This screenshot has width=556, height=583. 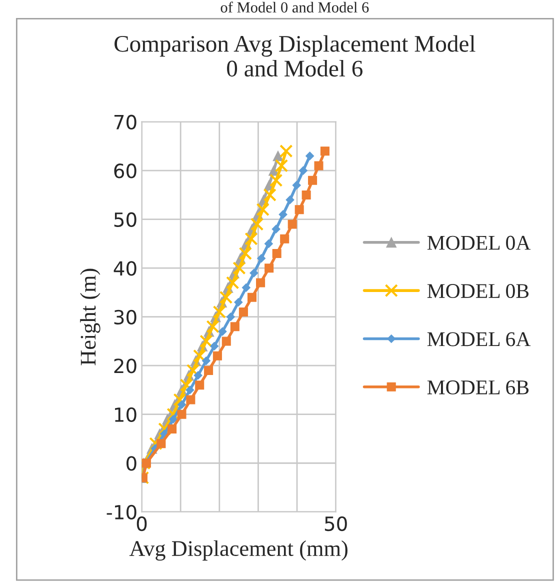 What do you see at coordinates (478, 291) in the screenshot?
I see `legend-label: MODEL 0B` at bounding box center [478, 291].